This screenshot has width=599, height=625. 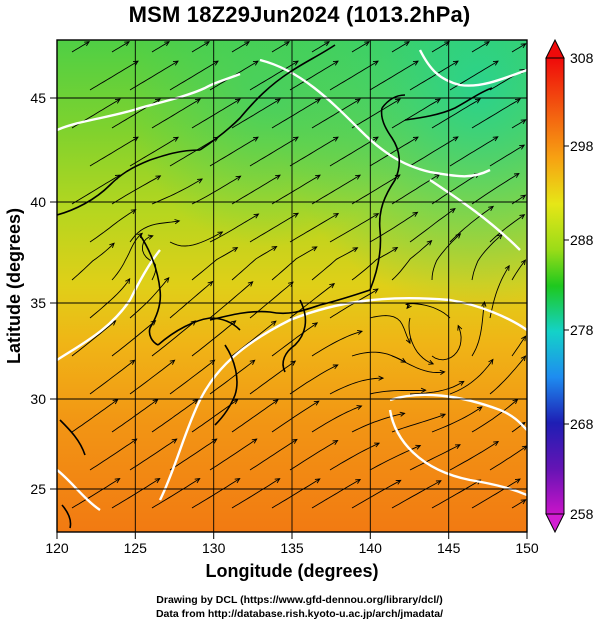 I want to click on lat-tick-label: 40, so click(x=38, y=202).